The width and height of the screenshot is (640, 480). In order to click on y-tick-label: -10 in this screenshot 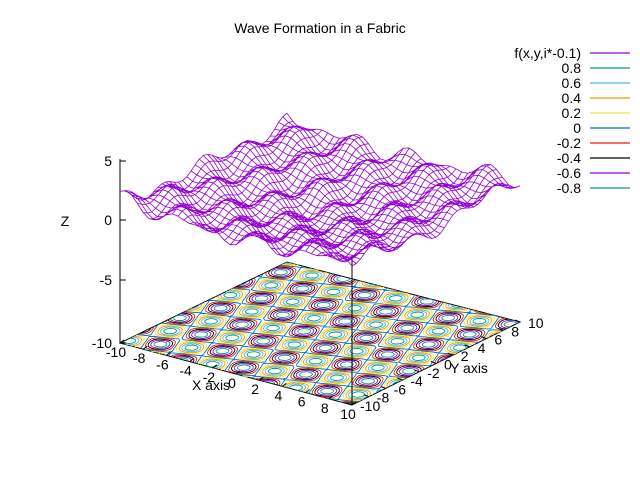, I will do `click(370, 406)`.